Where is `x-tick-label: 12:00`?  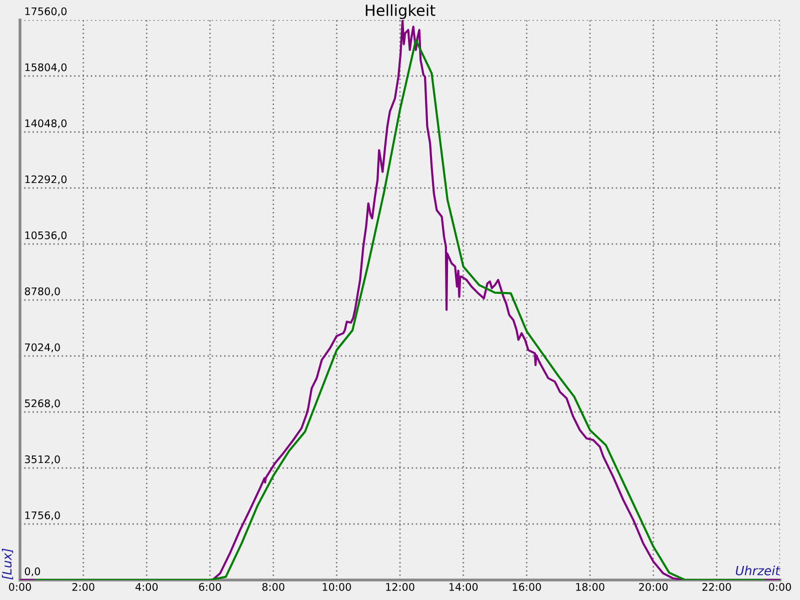
x-tick-label: 12:00 is located at coordinates (400, 586).